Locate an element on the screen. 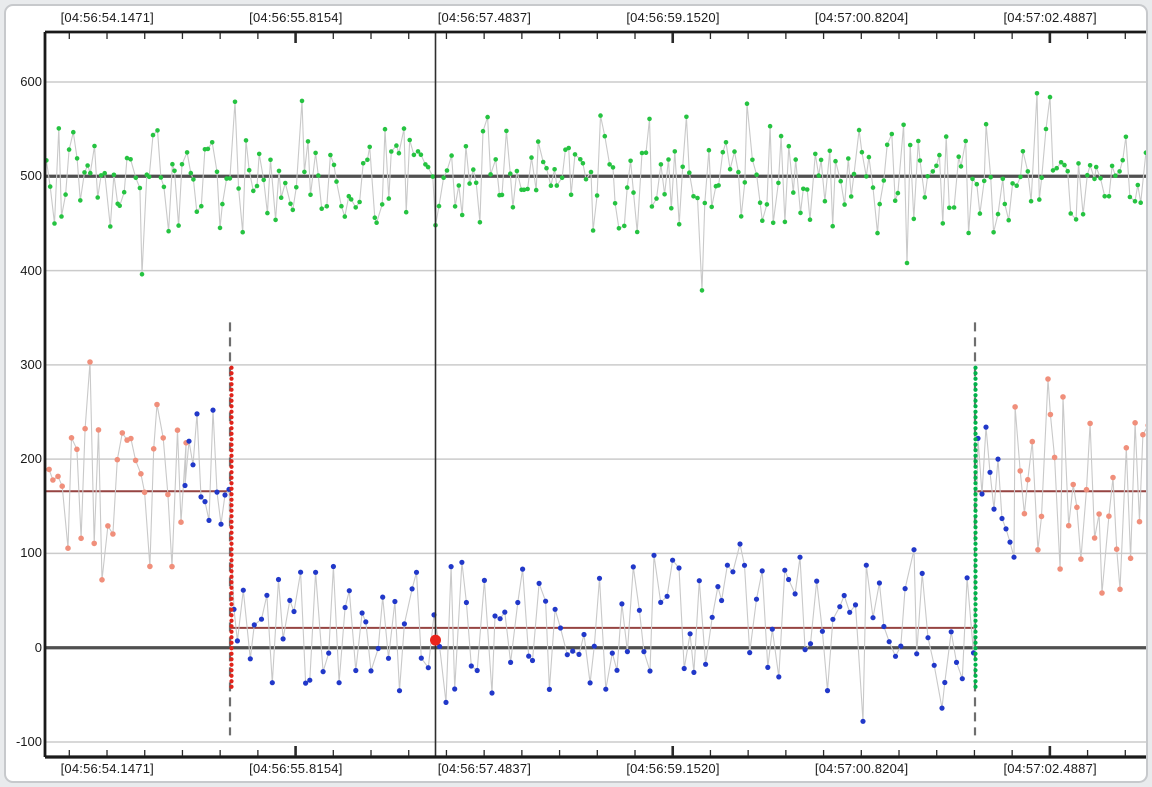 Image resolution: width=1152 pixels, height=787 pixels. selected-point is located at coordinates (435, 640).